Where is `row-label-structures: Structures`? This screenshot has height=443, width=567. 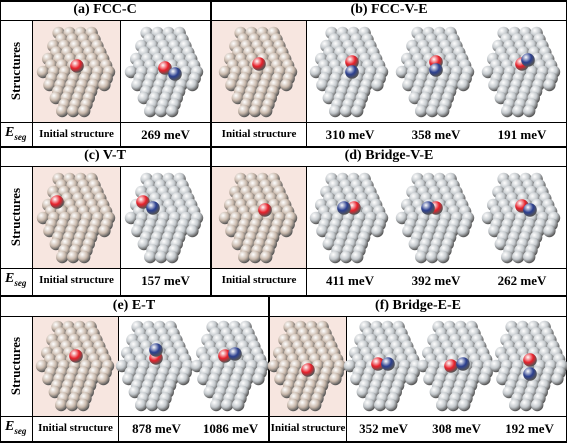 row-label-structures: Structures is located at coordinates (15, 217).